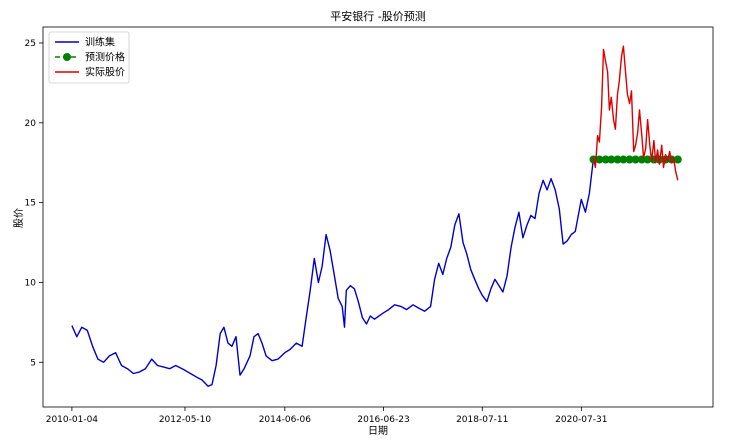 The height and width of the screenshot is (445, 750). What do you see at coordinates (378, 431) in the screenshot?
I see `x-axis-label: 日期` at bounding box center [378, 431].